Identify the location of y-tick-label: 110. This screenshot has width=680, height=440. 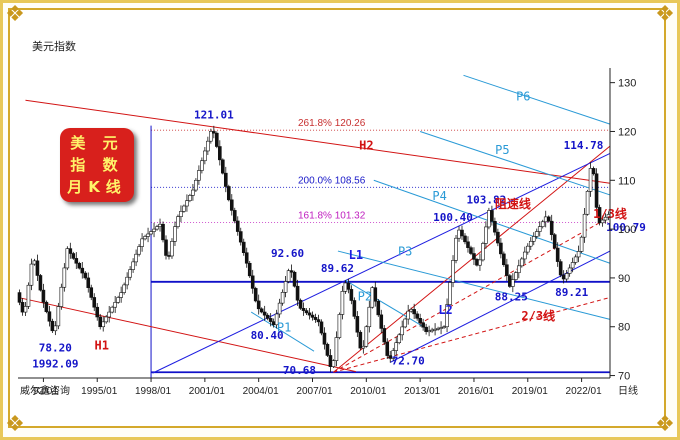
(627, 181).